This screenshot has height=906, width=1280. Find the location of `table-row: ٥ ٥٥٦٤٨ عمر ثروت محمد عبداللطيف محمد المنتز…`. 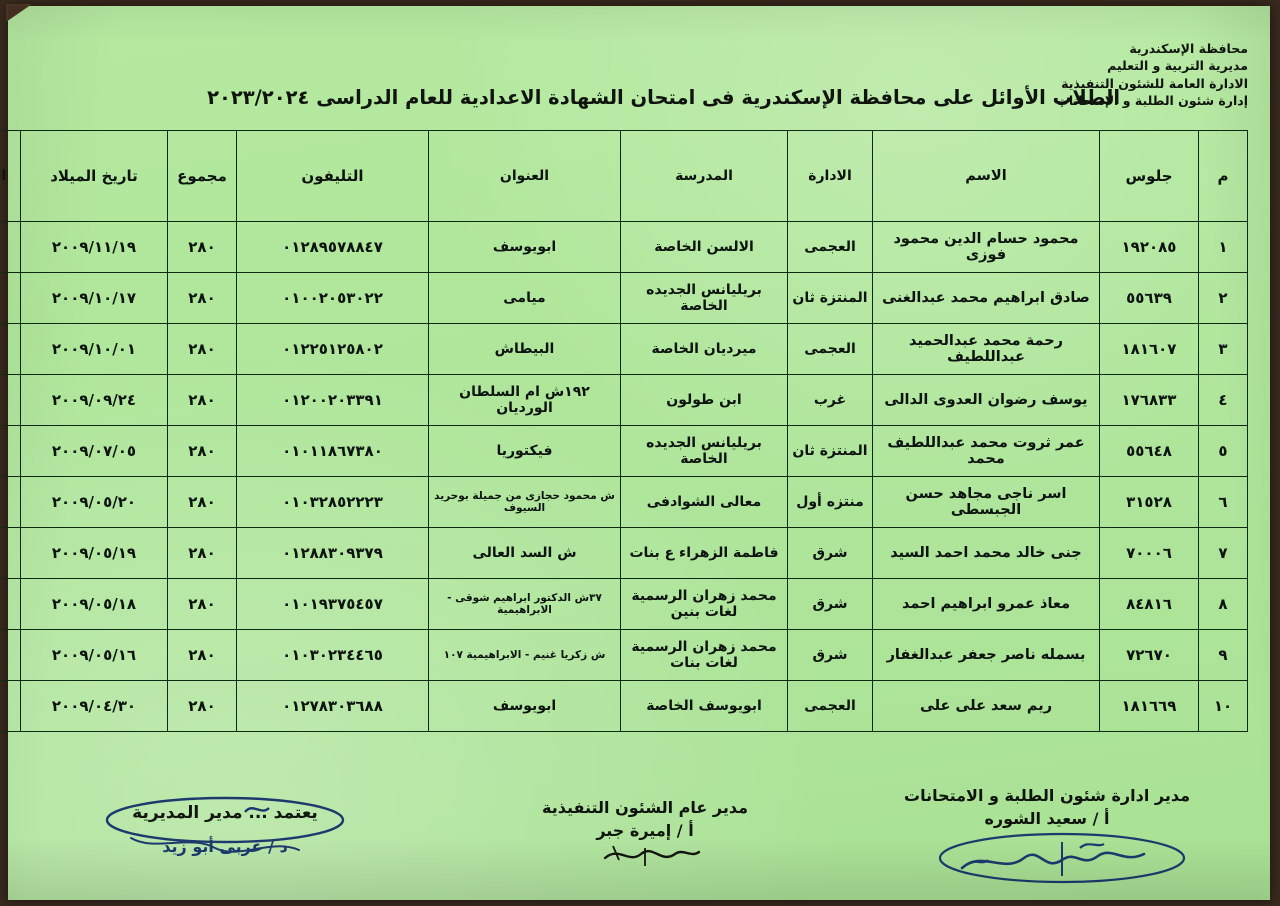

table-row: ٥ ٥٥٦٤٨ عمر ثروت محمد عبداللطيف محمد المنتز… is located at coordinates (624, 451).